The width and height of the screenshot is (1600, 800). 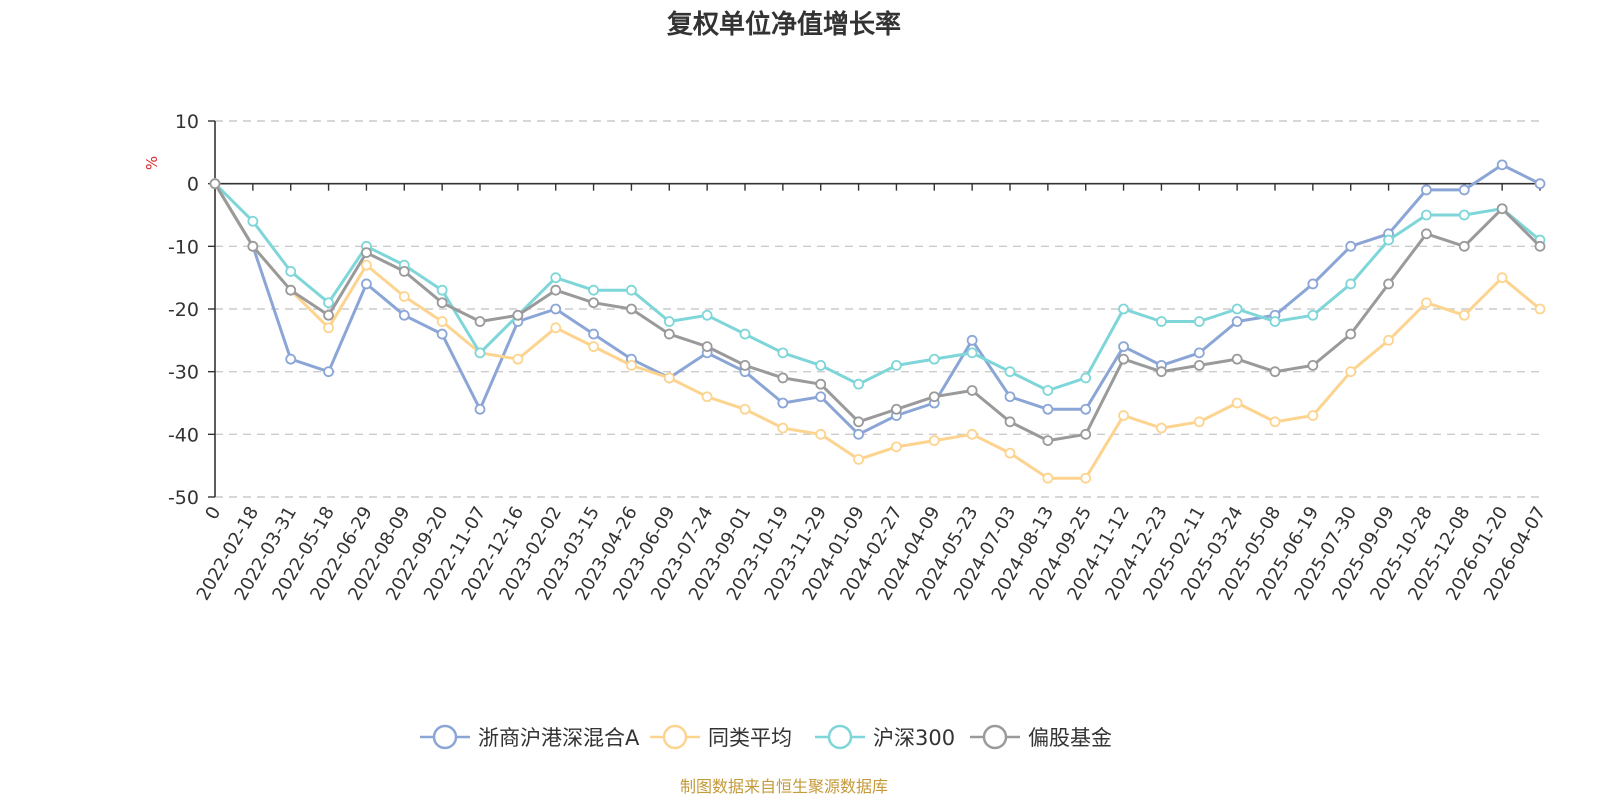 I want to click on legend: 浙商沪港深混合A 同类平均 沪深300 偏股基金, so click(x=766, y=737).